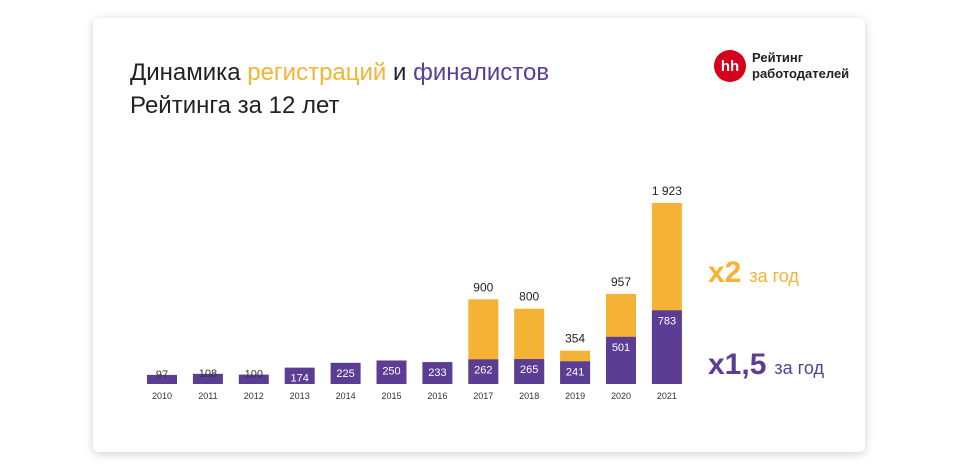 Image resolution: width=955 pixels, height=470 pixels. What do you see at coordinates (207, 396) in the screenshot?
I see `x-tick-label: 2011` at bounding box center [207, 396].